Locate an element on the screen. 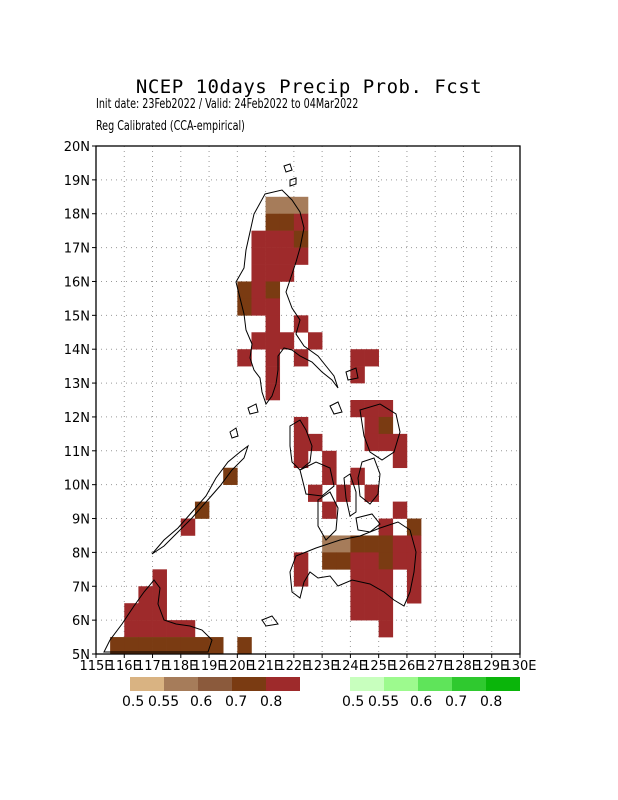  lon-tick-label: 127E is located at coordinates (435, 666).